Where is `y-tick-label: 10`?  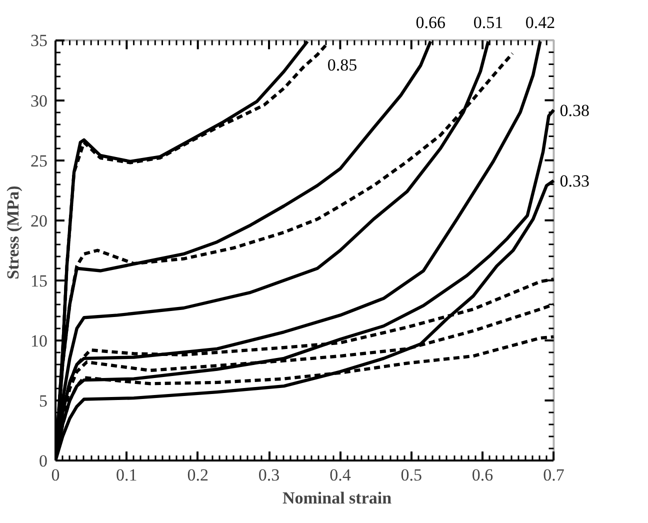
y-tick-label: 10 is located at coordinates (39, 340).